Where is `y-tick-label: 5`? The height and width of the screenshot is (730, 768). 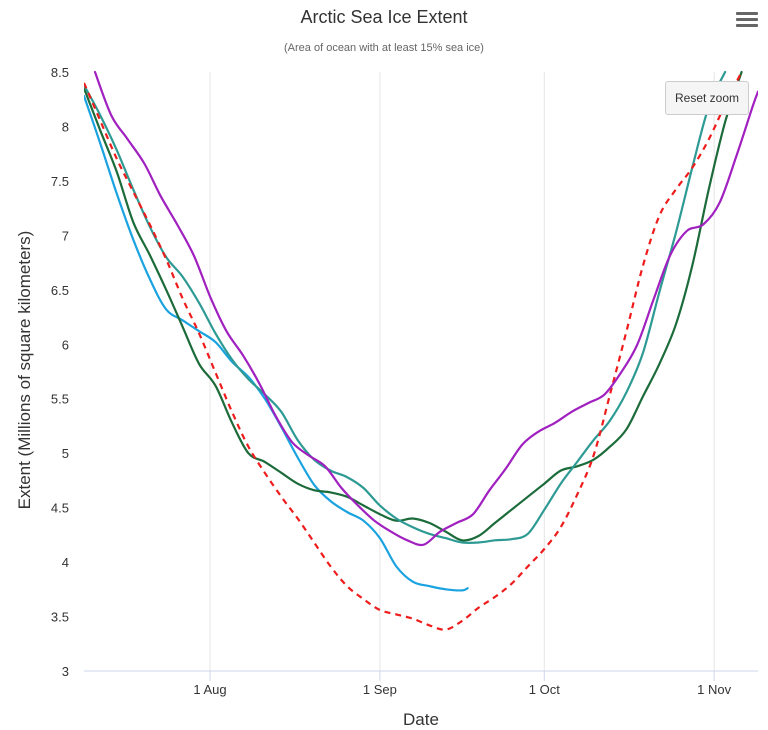 y-tick-label: 5 is located at coordinates (65, 453).